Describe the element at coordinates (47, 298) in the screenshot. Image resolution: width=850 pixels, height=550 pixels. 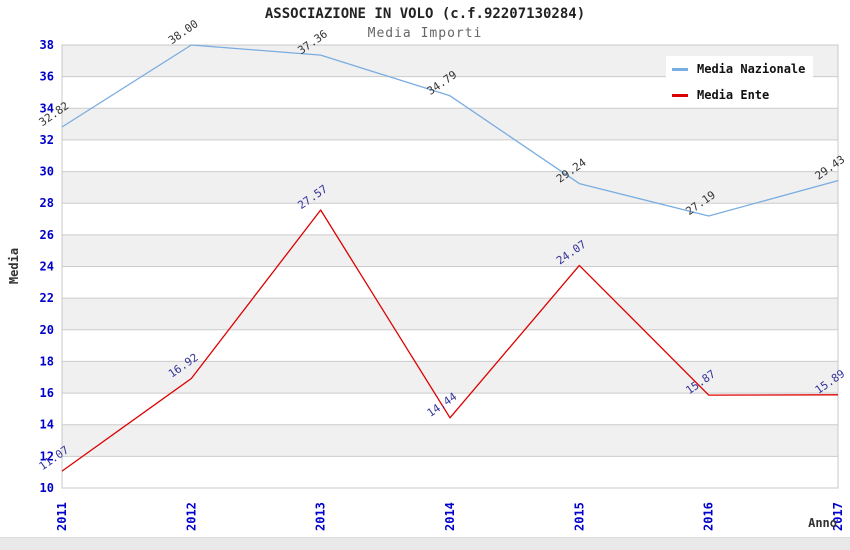
I see `y-tick-label: 22` at that location.